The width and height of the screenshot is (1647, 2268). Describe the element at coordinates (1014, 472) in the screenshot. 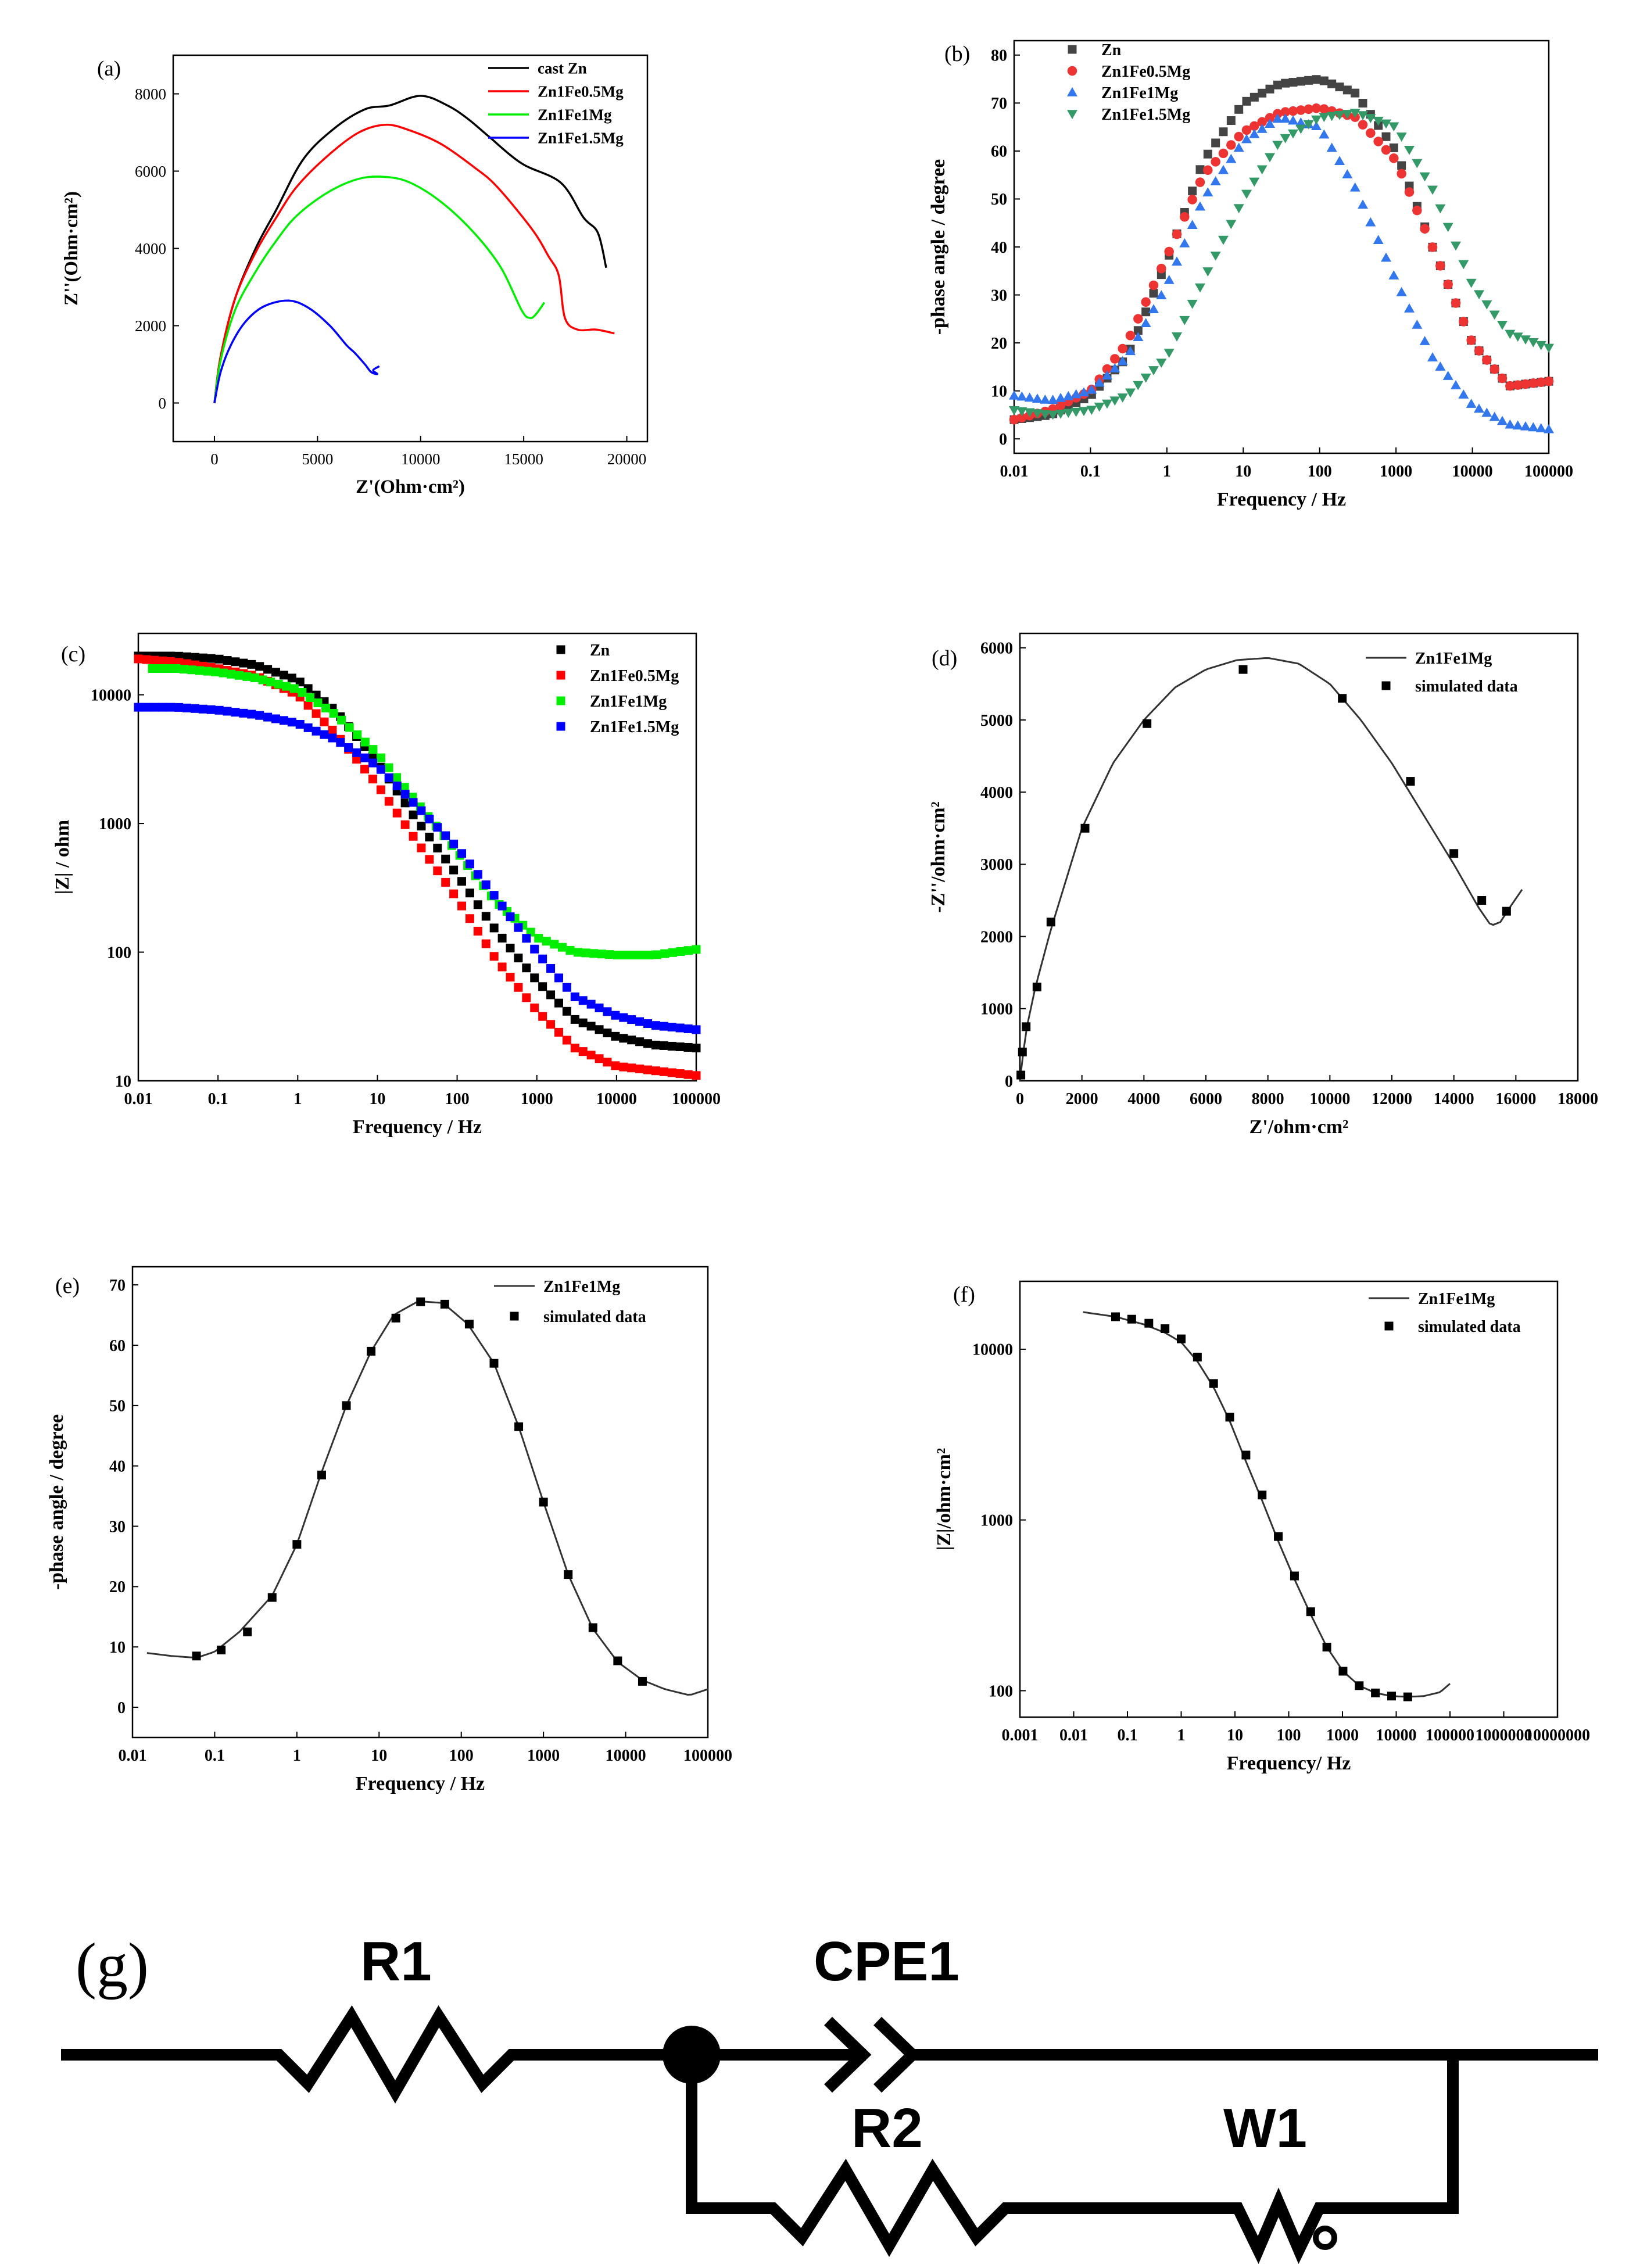

I see `x-tick-label: 0.01` at that location.